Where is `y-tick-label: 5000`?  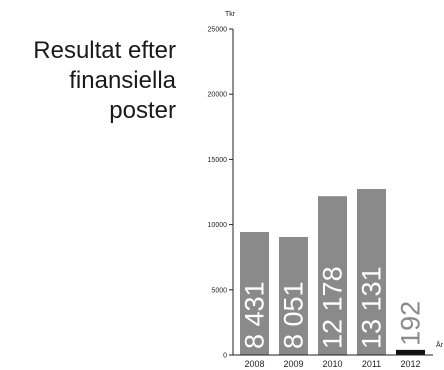 y-tick-label: 5000 is located at coordinates (219, 290).